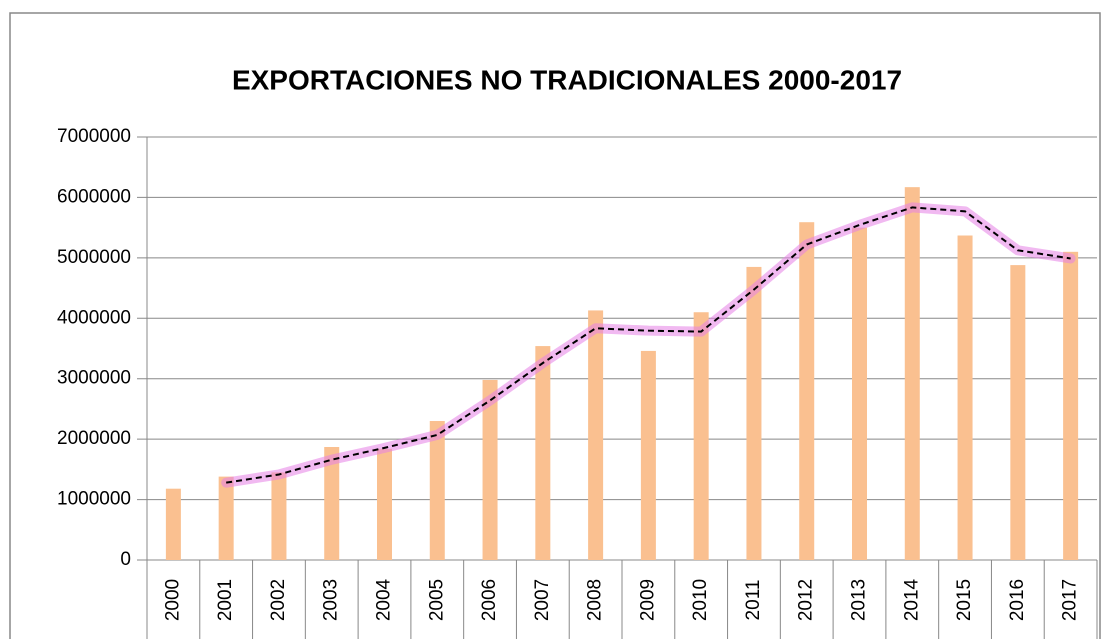  What do you see at coordinates (859, 600) in the screenshot?
I see `x-tick-label: 2013` at bounding box center [859, 600].